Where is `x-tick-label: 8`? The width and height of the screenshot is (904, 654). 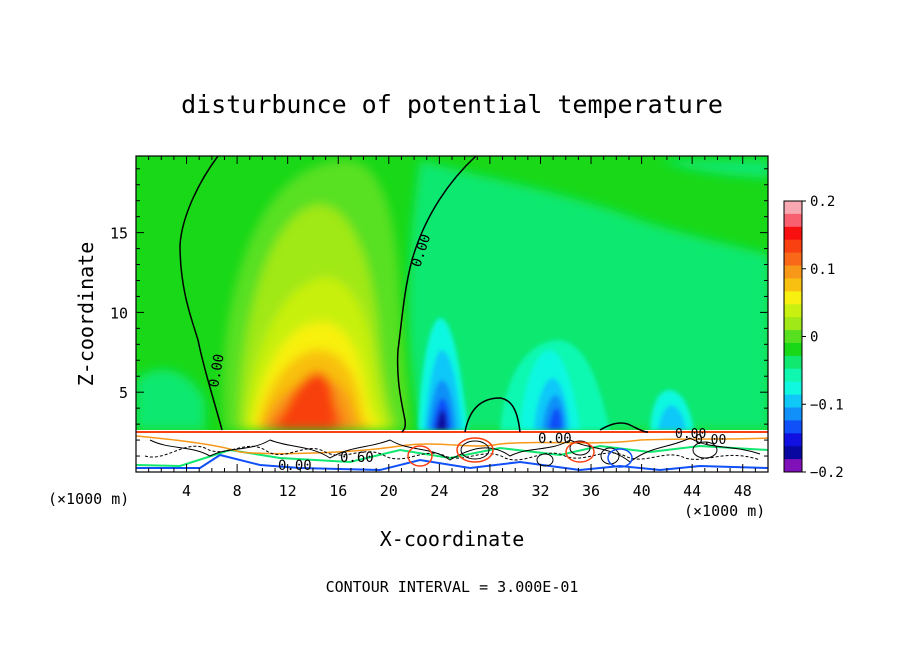
x-tick-label: 8 is located at coordinates (237, 491).